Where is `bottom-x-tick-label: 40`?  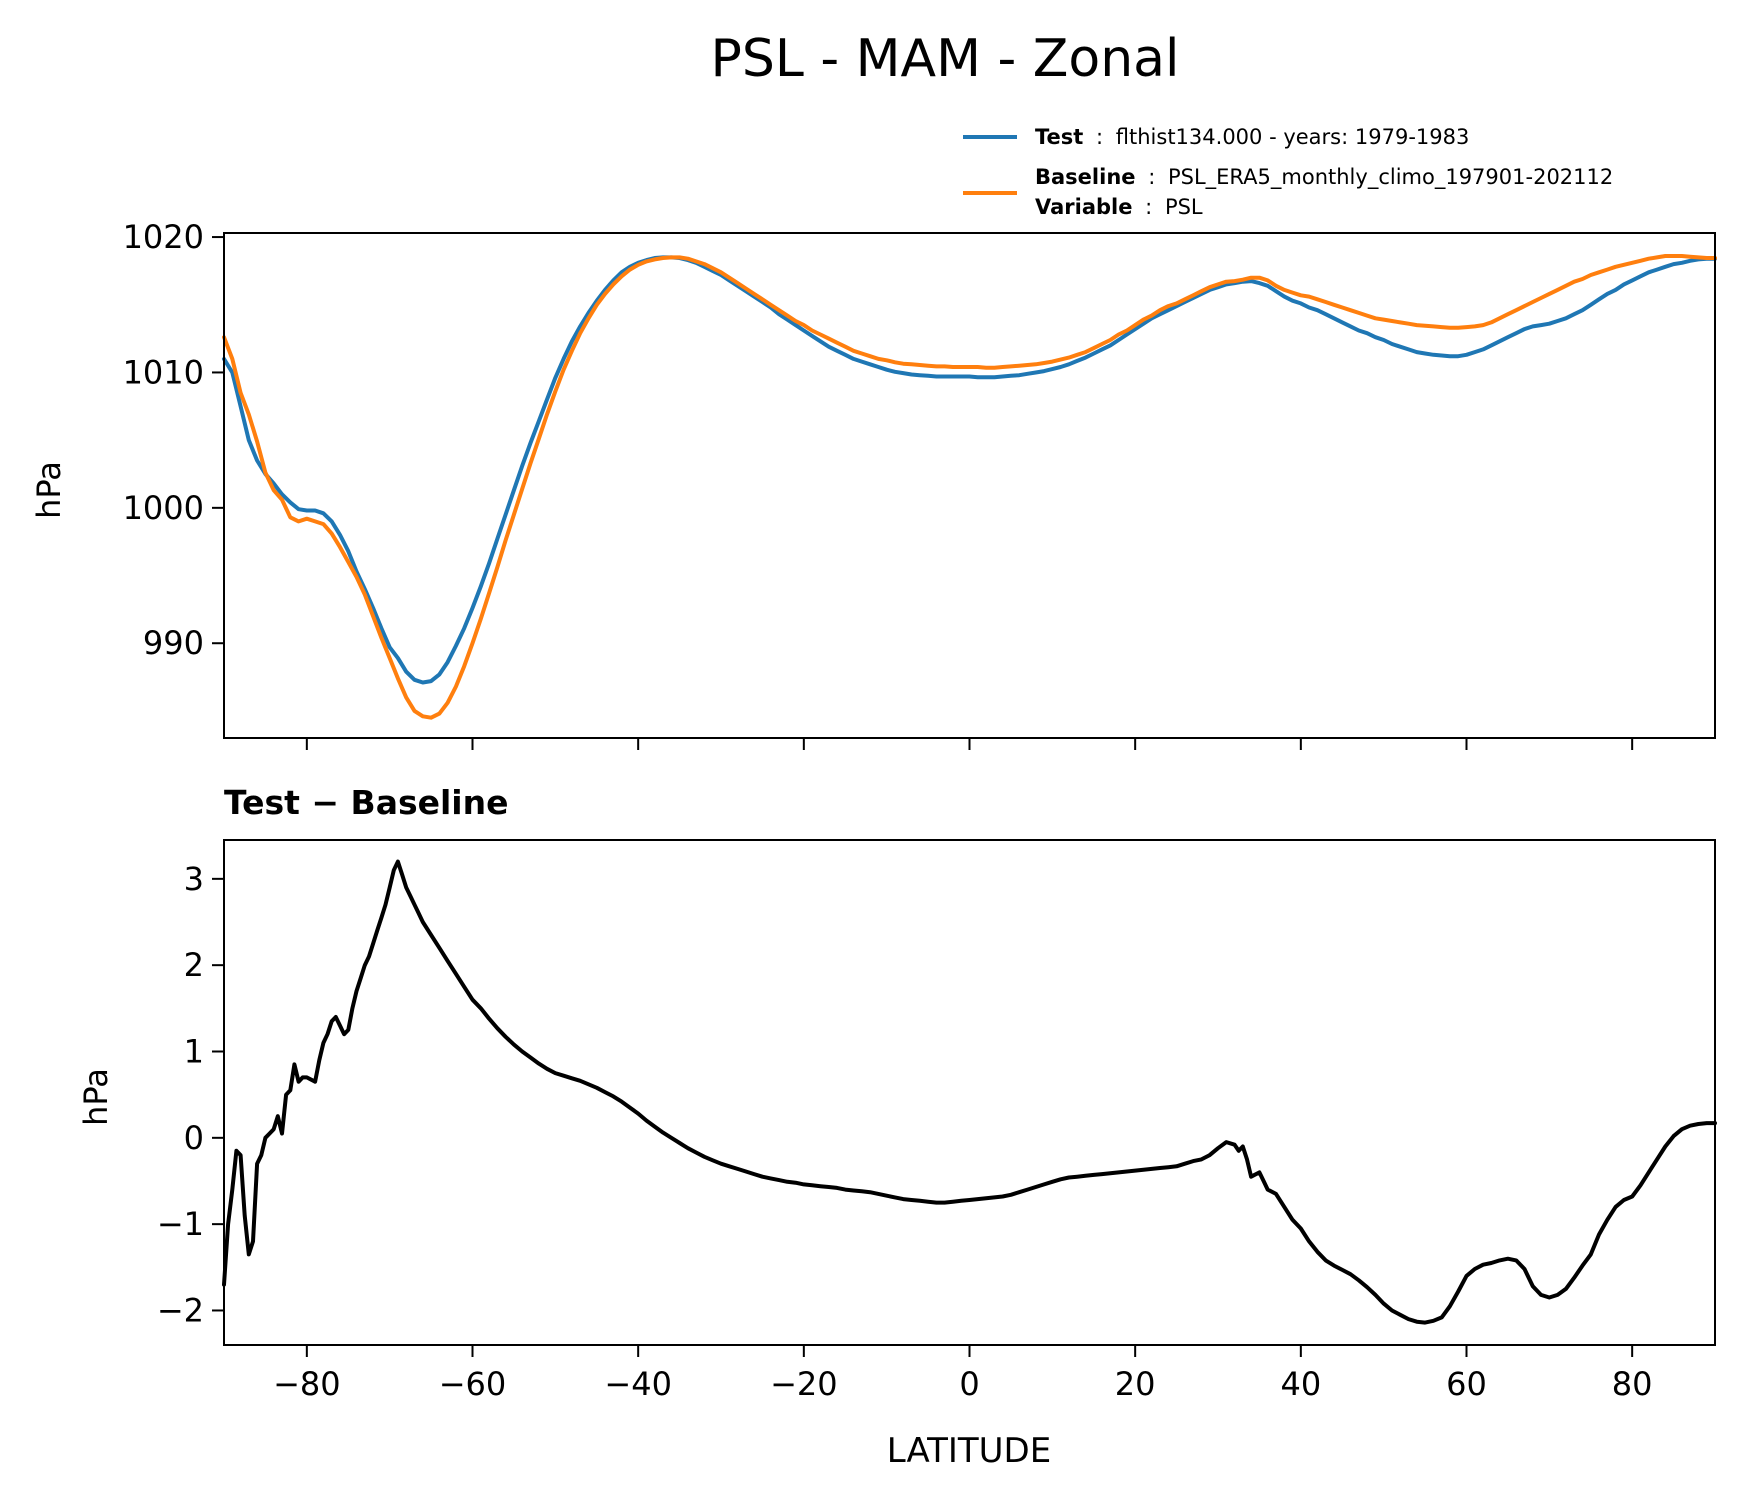
bottom-x-tick-label: 40 is located at coordinates (1300, 1384).